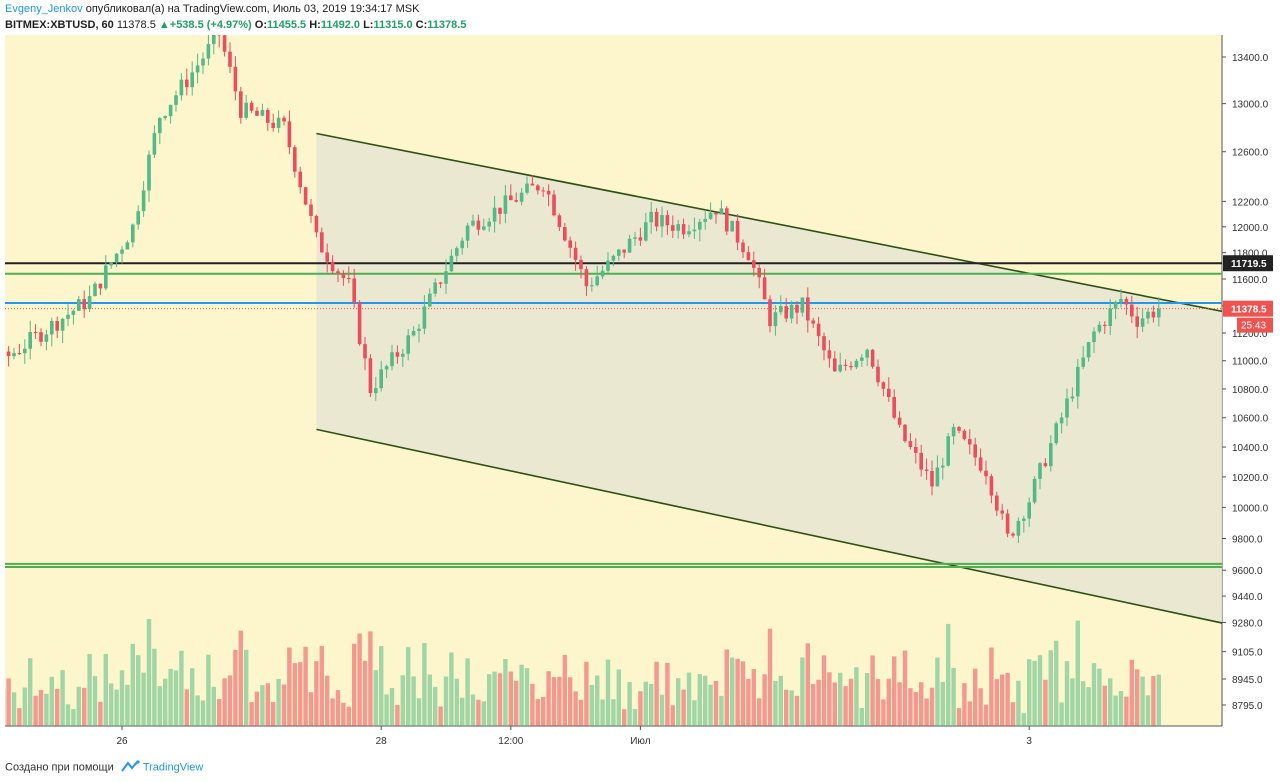 The image size is (1280, 782). I want to click on y-tick-label: 10200.0, so click(1250, 478).